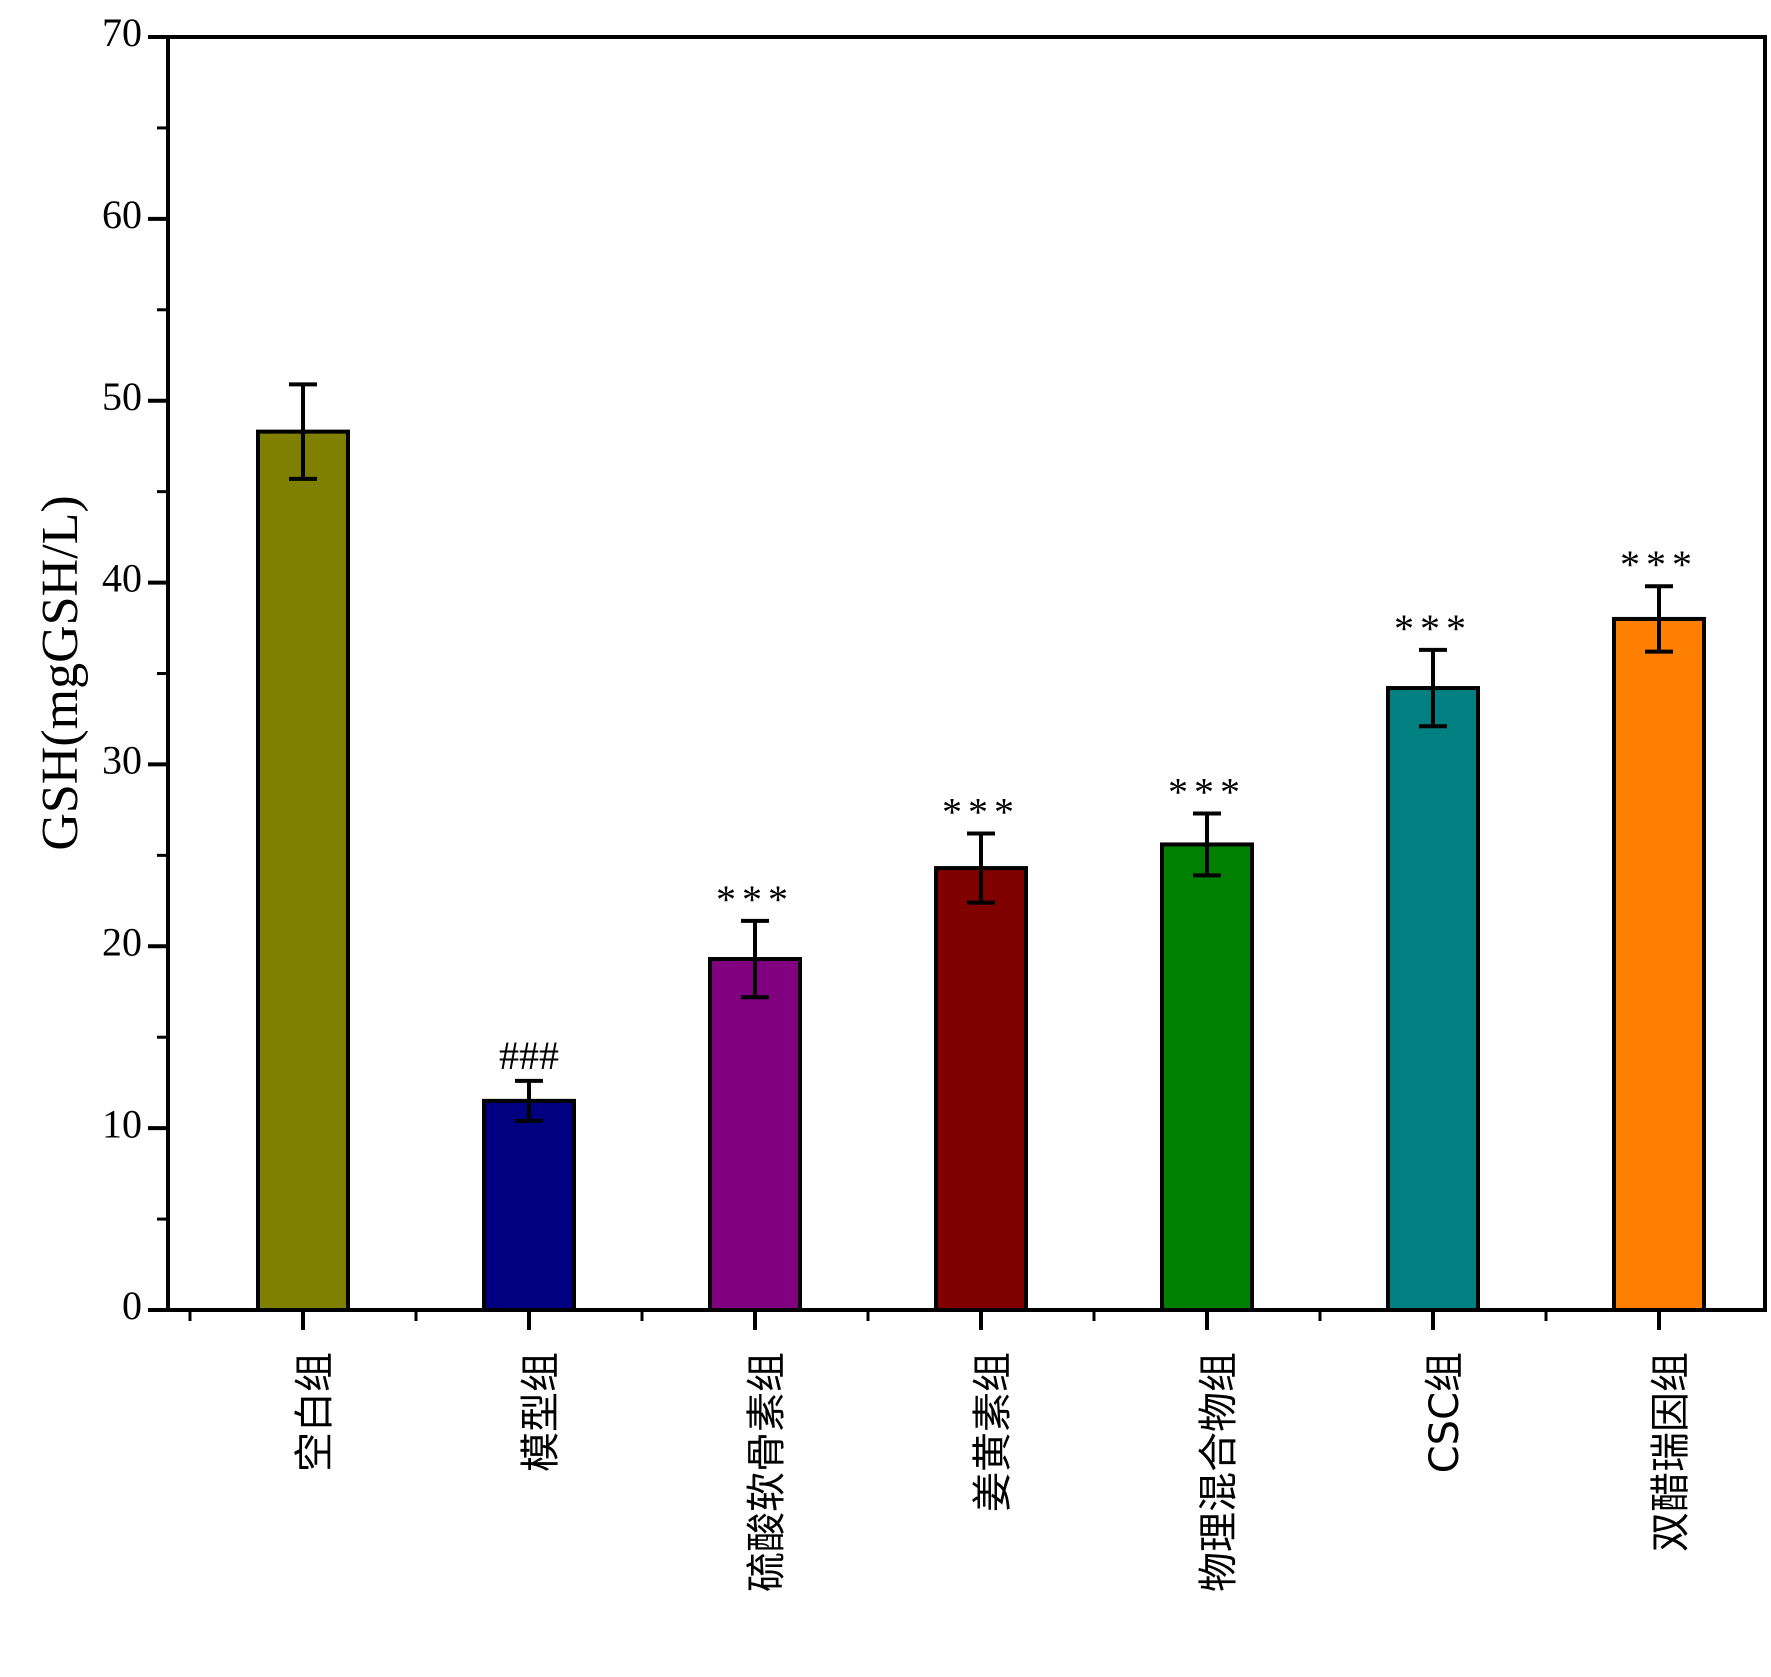 The height and width of the screenshot is (1677, 1771). Describe the element at coordinates (541, 1412) in the screenshot. I see `category-label: 模型组` at that location.